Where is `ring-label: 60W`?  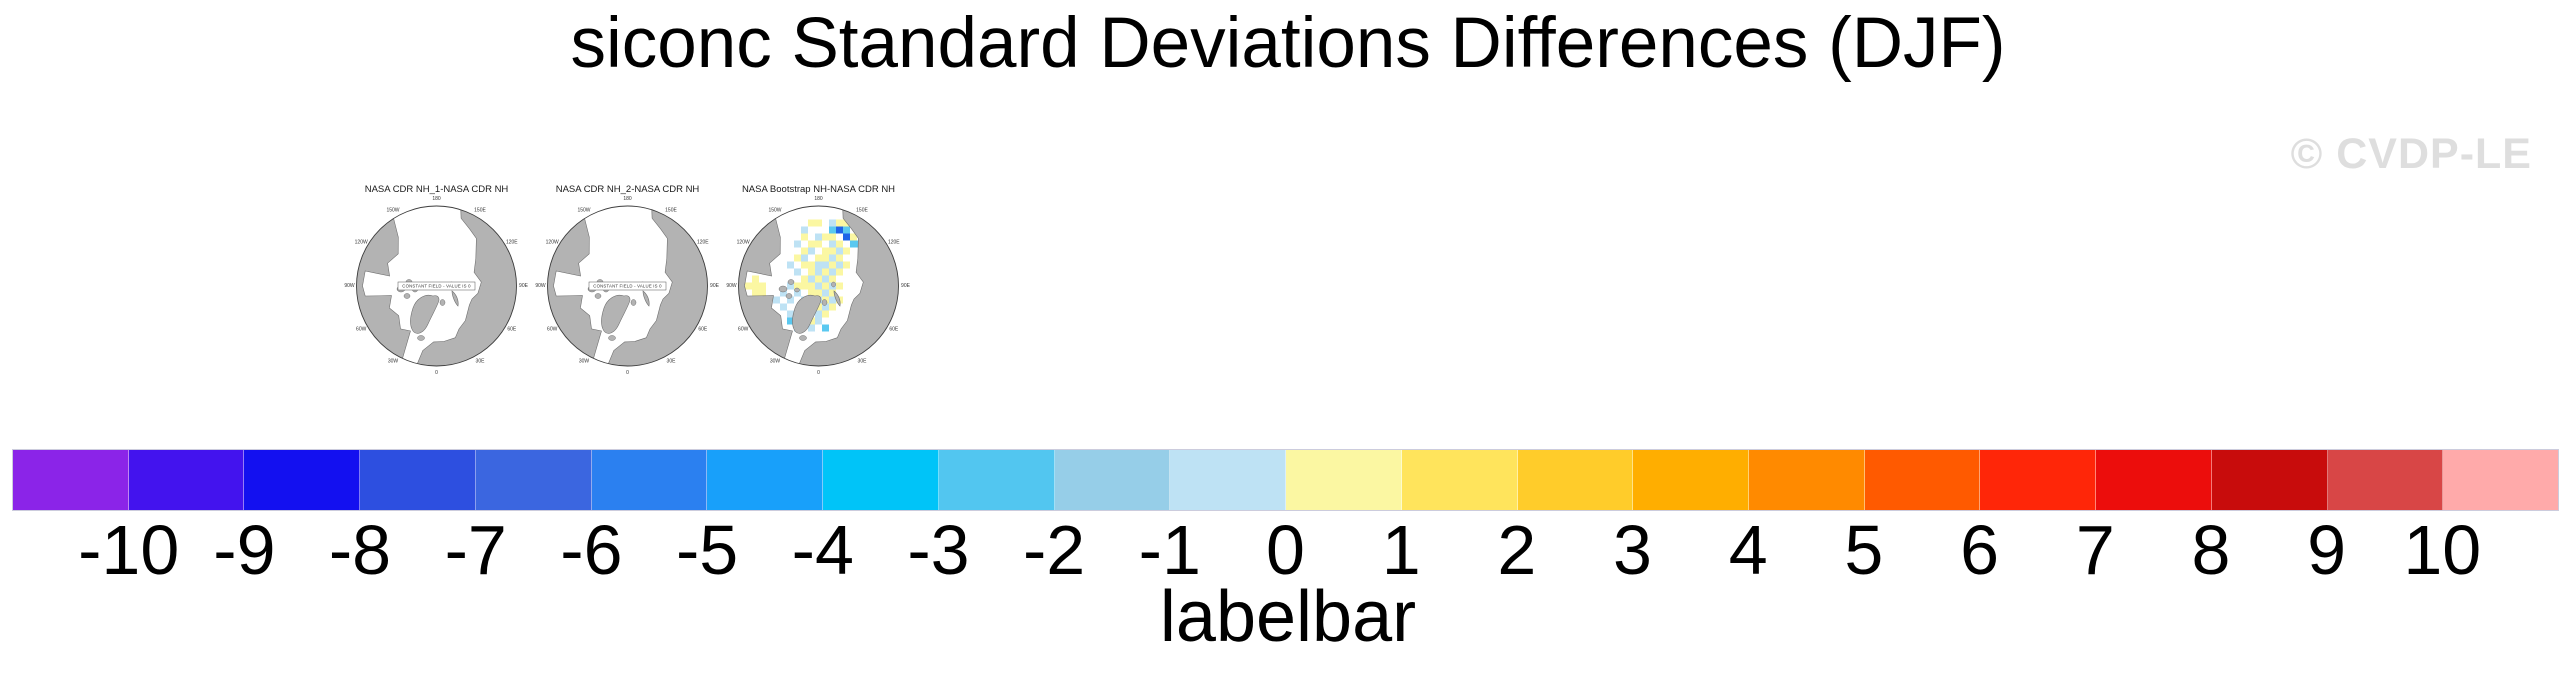
ring-label: 60W is located at coordinates (552, 330).